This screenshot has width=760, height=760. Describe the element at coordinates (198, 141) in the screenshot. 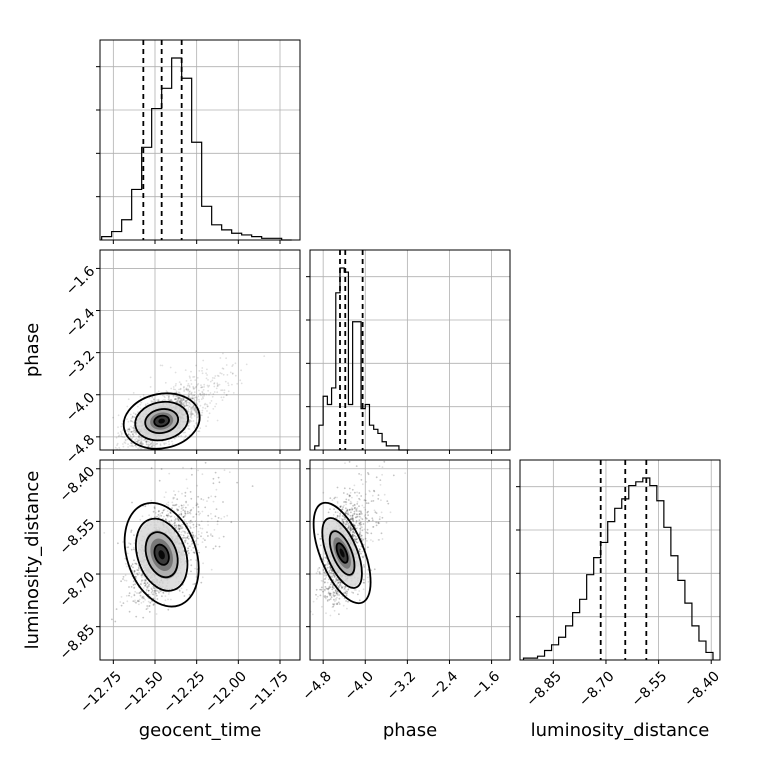

I see `hist-panel-geocent-time` at that location.